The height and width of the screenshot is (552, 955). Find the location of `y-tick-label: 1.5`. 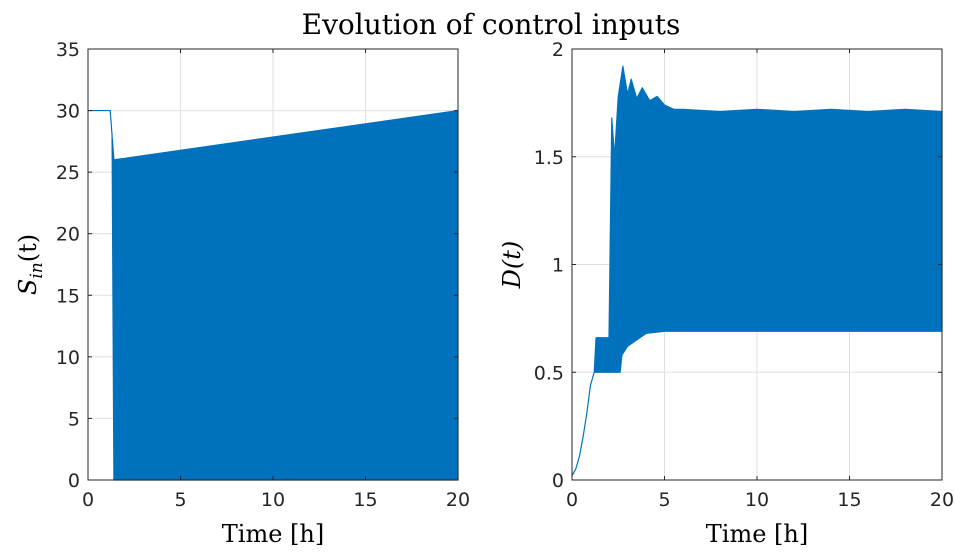

y-tick-label: 1.5 is located at coordinates (549, 158).